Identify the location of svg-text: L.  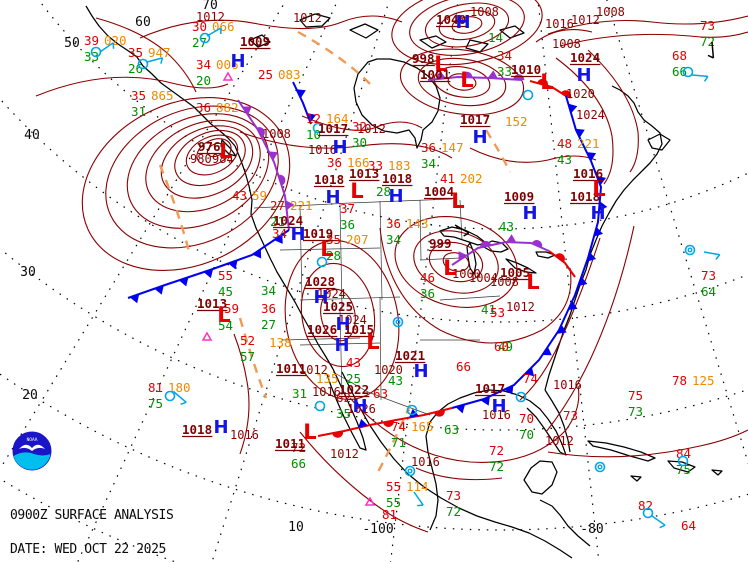
(546, 82).